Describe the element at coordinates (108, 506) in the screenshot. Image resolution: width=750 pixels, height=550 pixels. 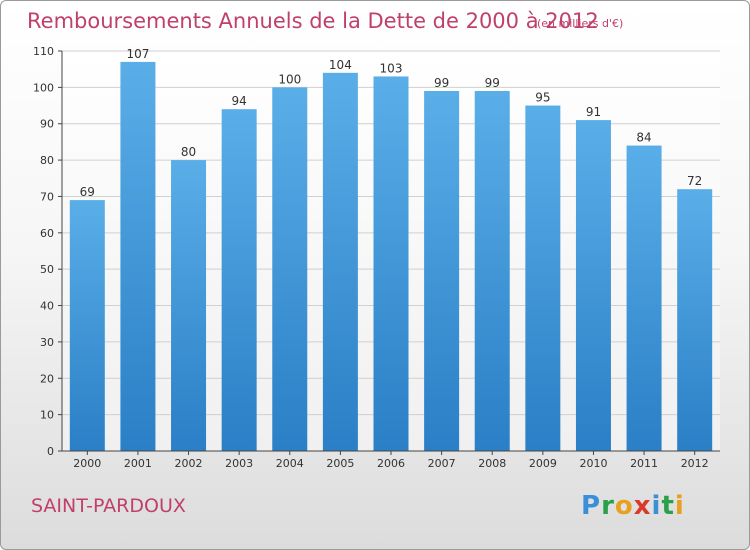
I see `commune-name: SAINT-PARDOUX` at that location.